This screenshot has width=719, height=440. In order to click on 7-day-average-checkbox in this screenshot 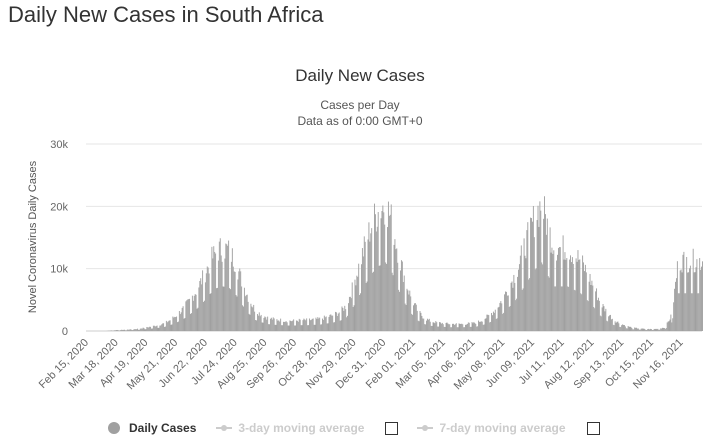, I will do `click(593, 428)`.